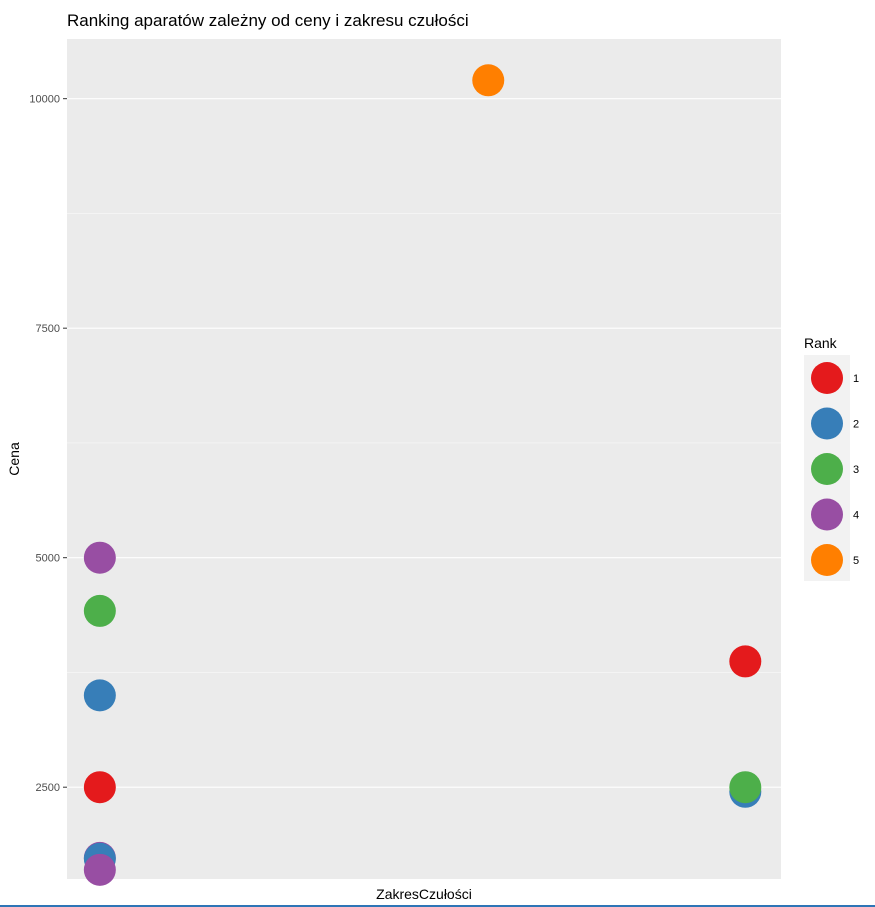  Describe the element at coordinates (48, 559) in the screenshot. I see `y-tick-label: 5000` at that location.